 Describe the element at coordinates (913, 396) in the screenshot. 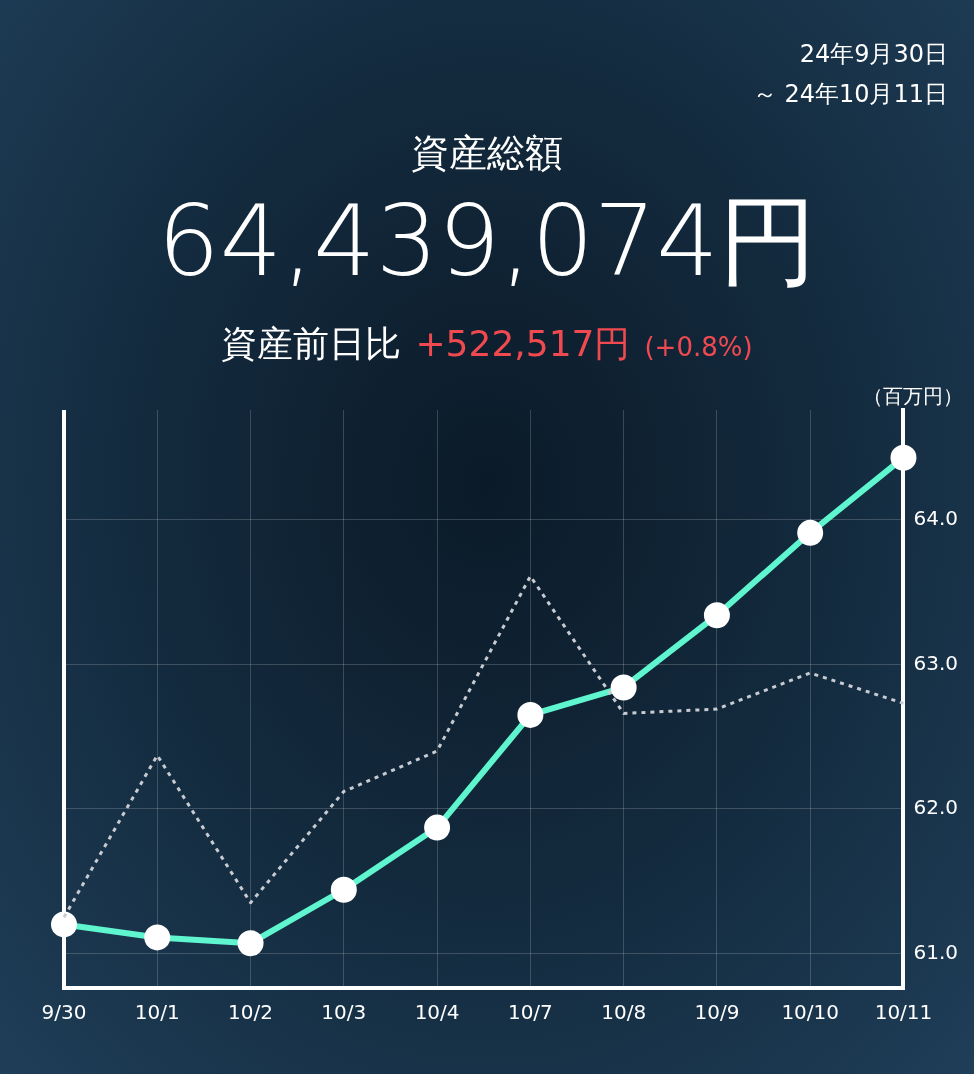

I see `y-axis-title: （百万円）` at that location.